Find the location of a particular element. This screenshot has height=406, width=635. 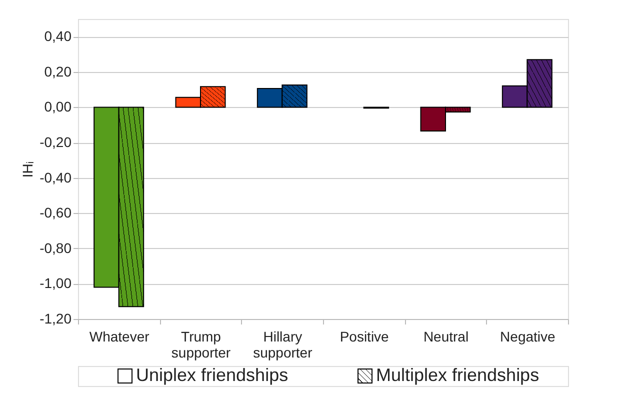

y-tick-label: -0,40 is located at coordinates (56, 177).